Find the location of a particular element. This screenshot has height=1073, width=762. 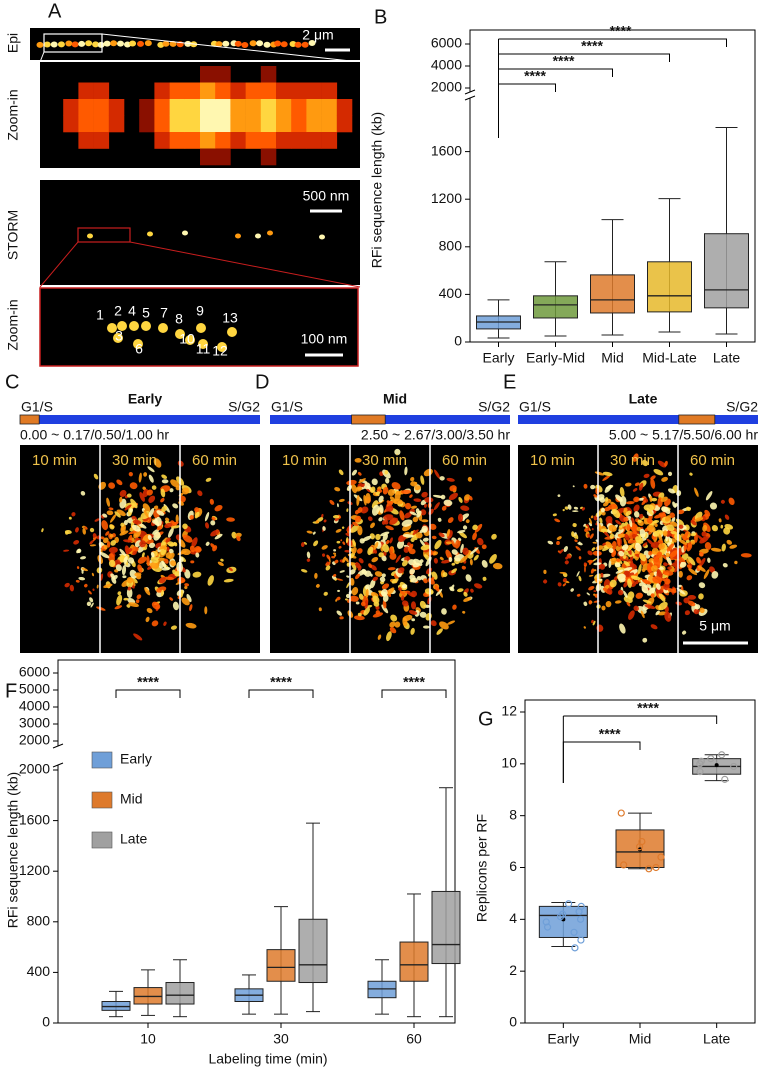

frame-label: 30 min is located at coordinates (134, 460).